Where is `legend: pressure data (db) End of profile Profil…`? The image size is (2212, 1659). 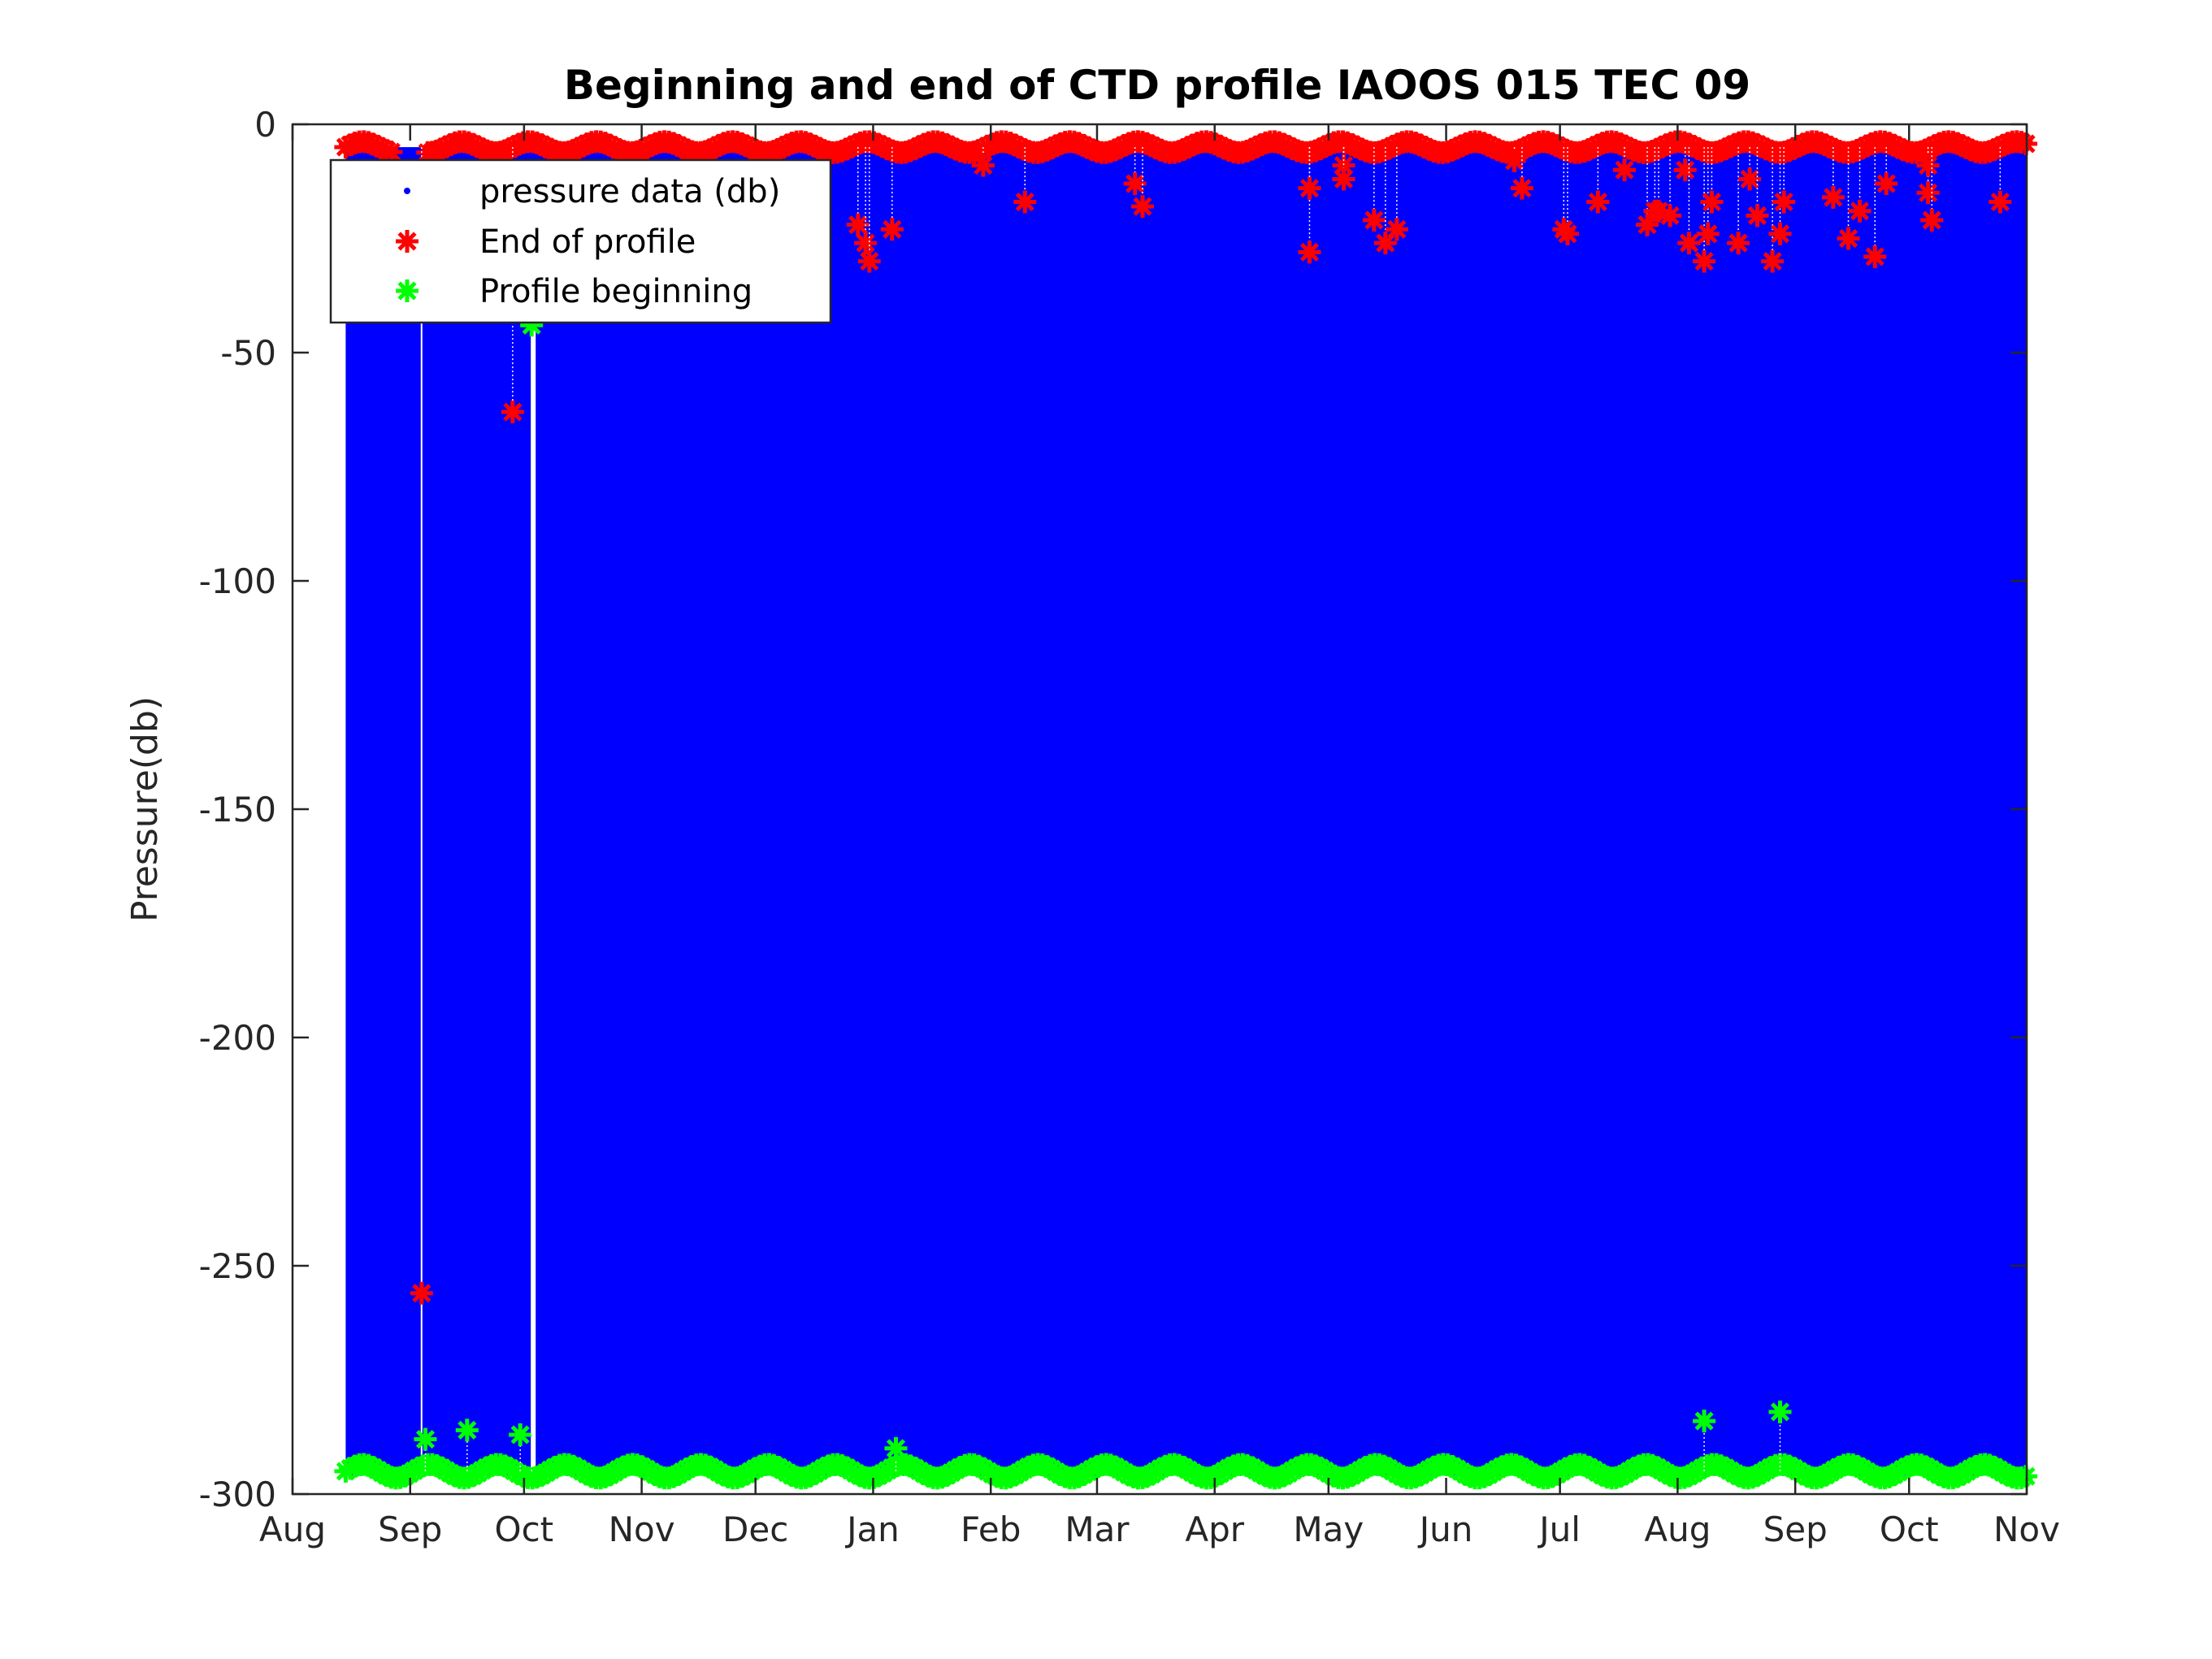 legend: pressure data (db) End of profile Profil… is located at coordinates (581, 241).